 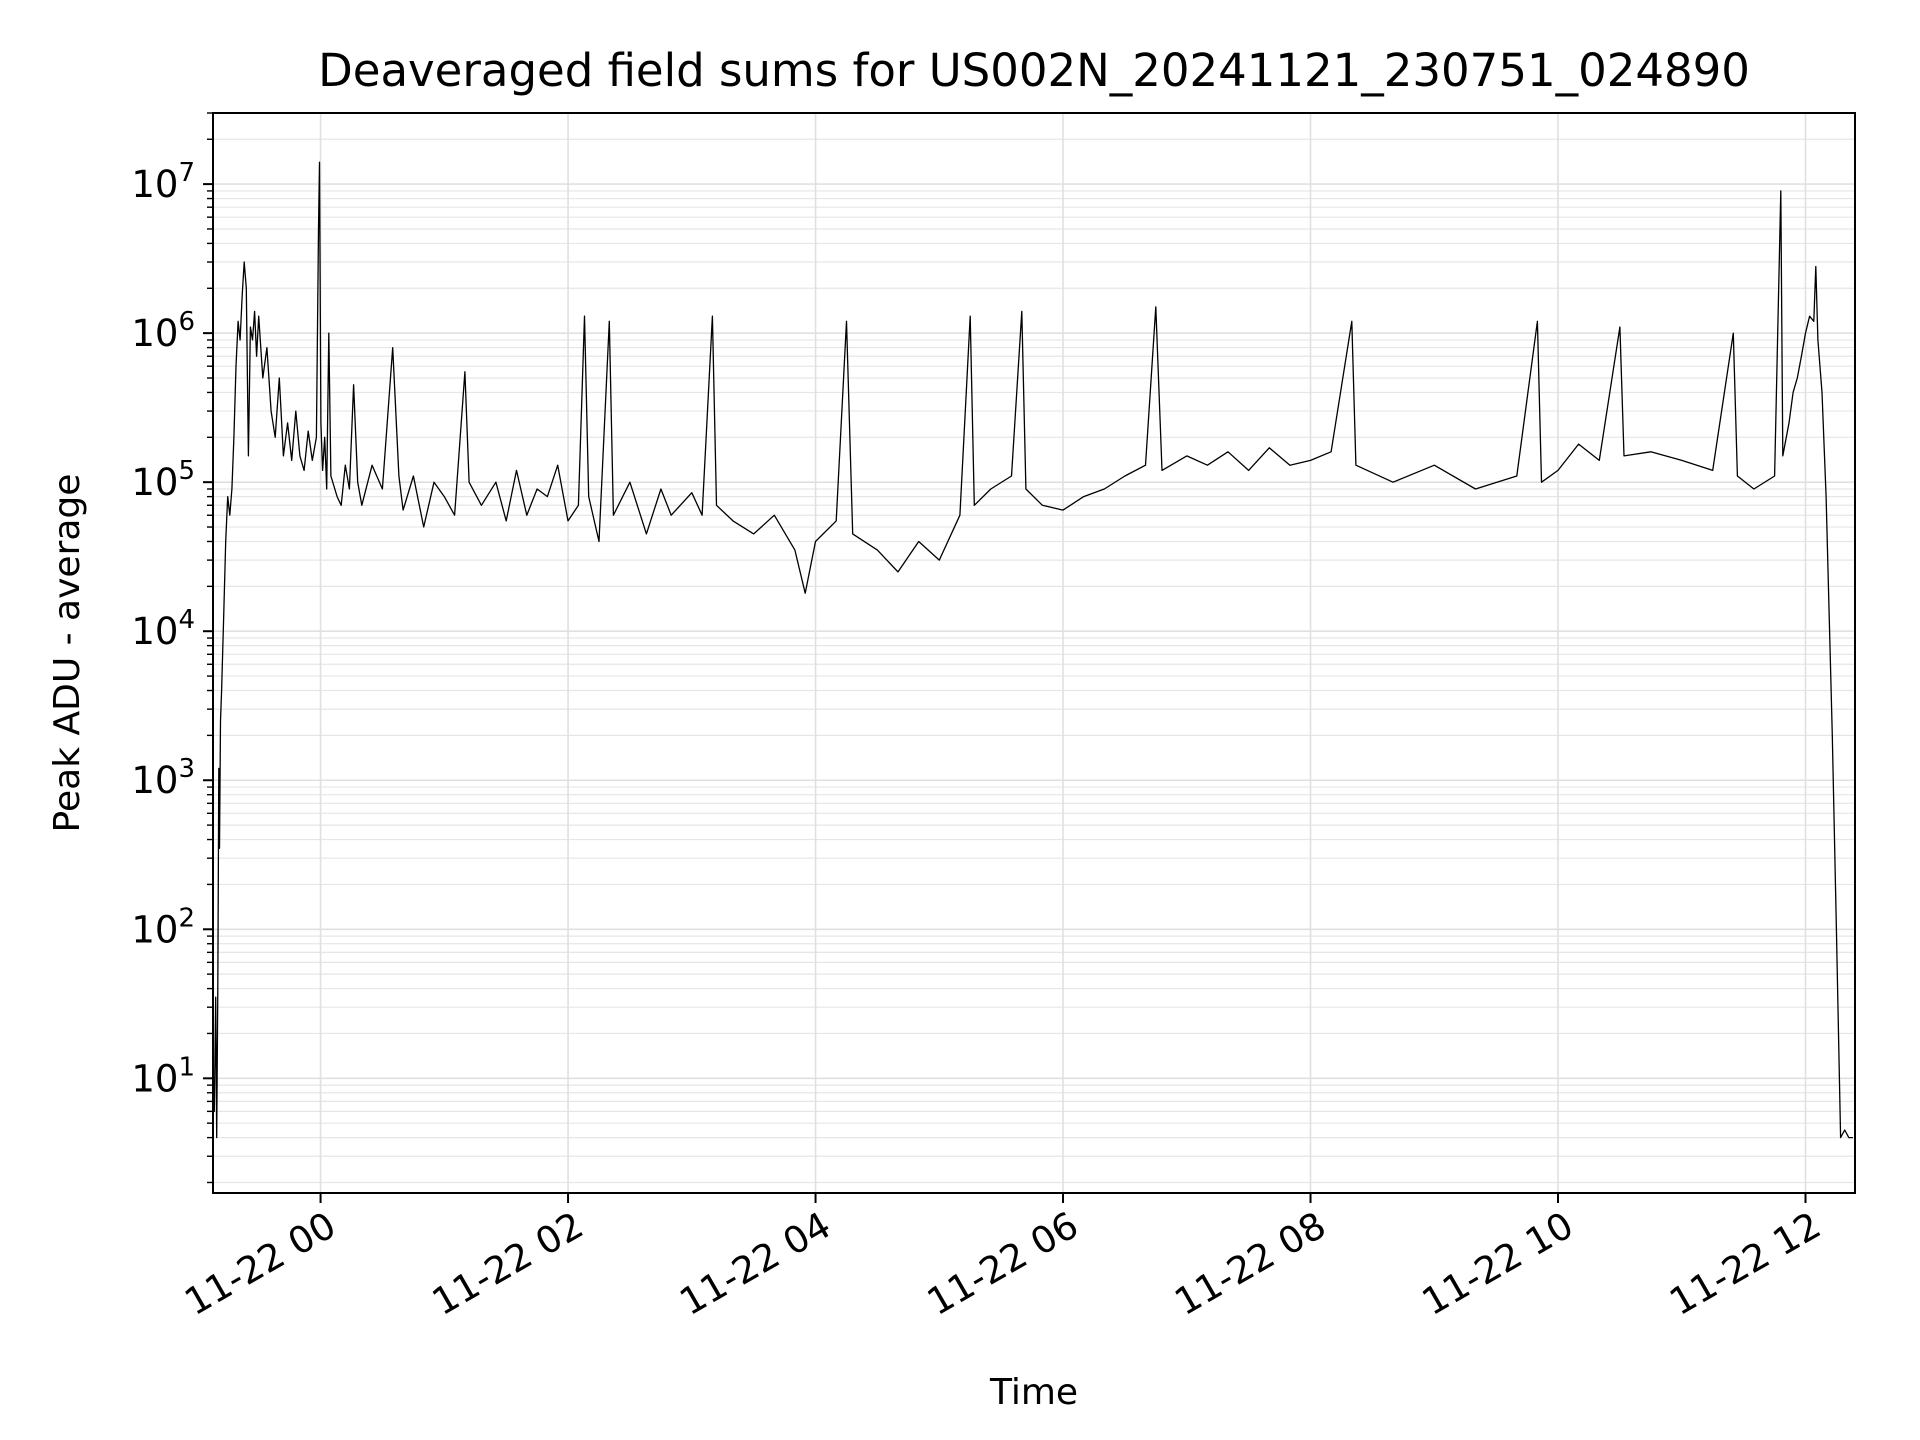 I want to click on y-tick-label-exponent: 4, so click(x=186, y=620).